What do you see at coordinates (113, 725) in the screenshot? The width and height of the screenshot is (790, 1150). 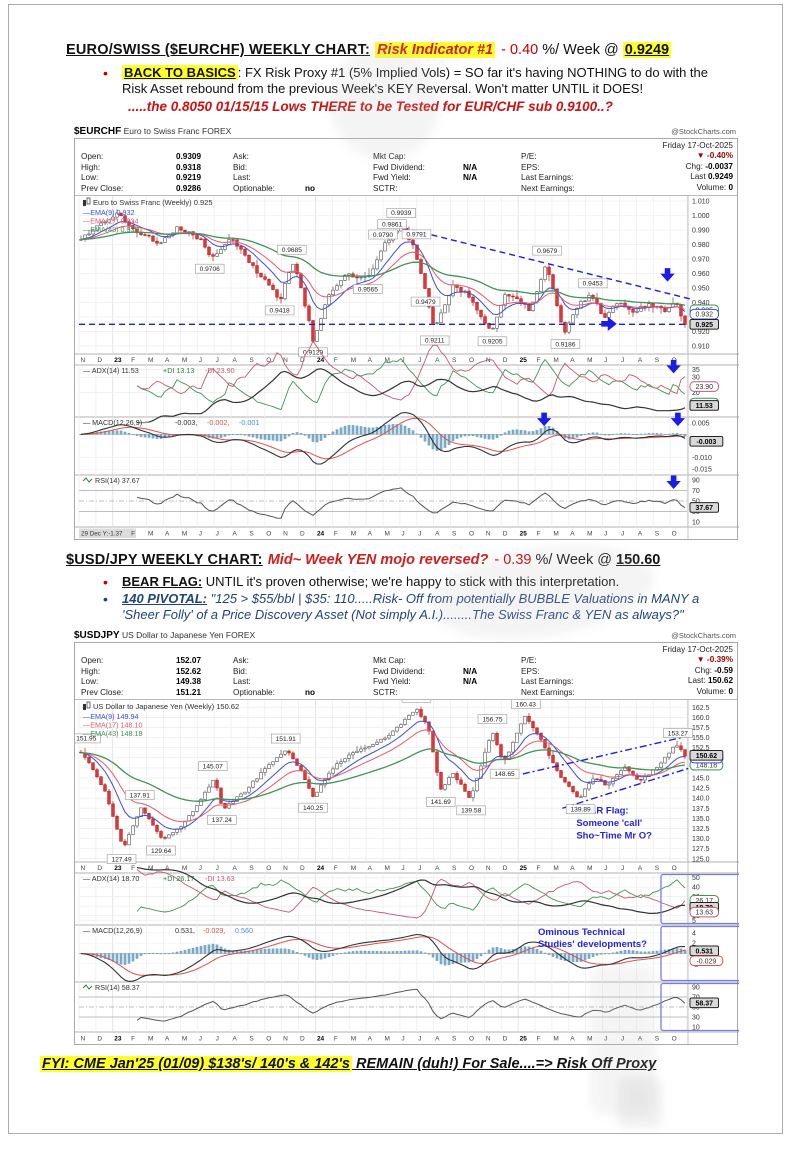 I see `svg-text: —EMA(17) 148.10` at bounding box center [113, 725].